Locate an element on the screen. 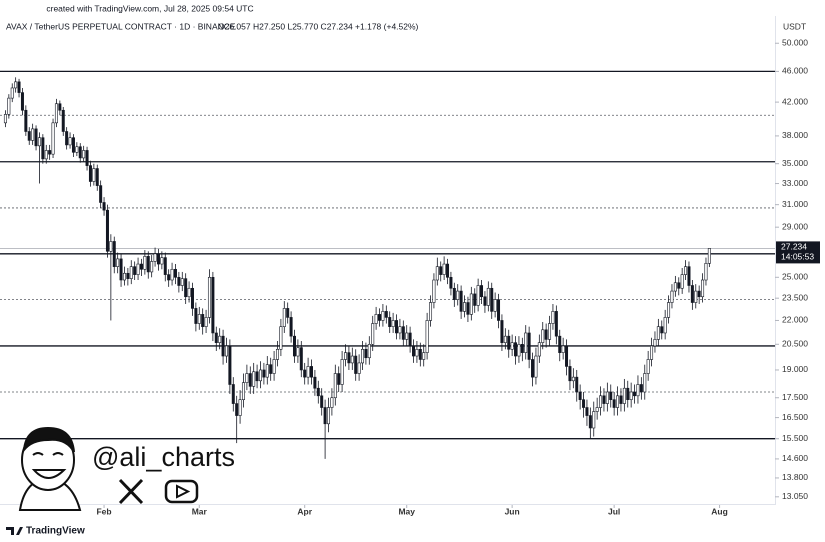  avatar-smile is located at coordinates (49, 474).